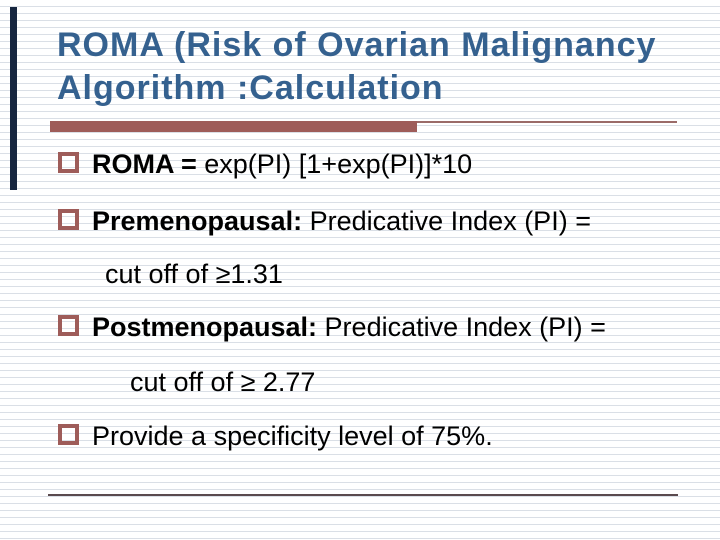 Image resolution: width=720 pixels, height=540 pixels. I want to click on bullet-text: ROMA = exp(PI) [1+exp(PI)]*10, so click(282, 164).